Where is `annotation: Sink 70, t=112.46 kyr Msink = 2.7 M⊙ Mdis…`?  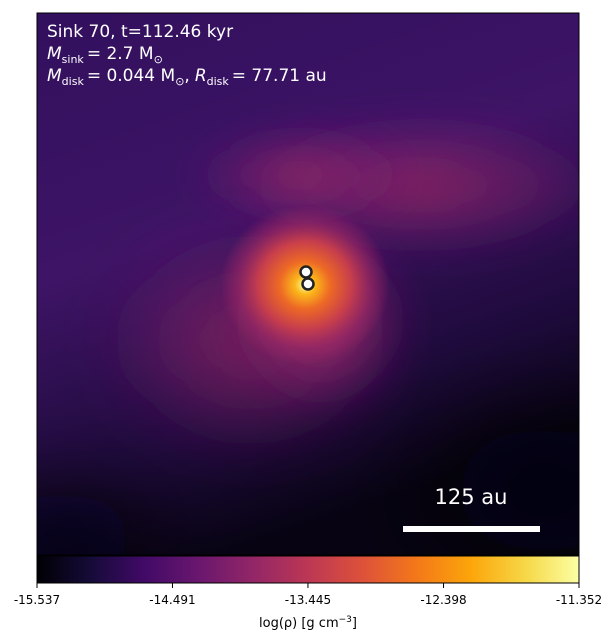 annotation: Sink 70, t=112.46 kyr Msink = 2.7 M⊙ Mdis… is located at coordinates (187, 55).